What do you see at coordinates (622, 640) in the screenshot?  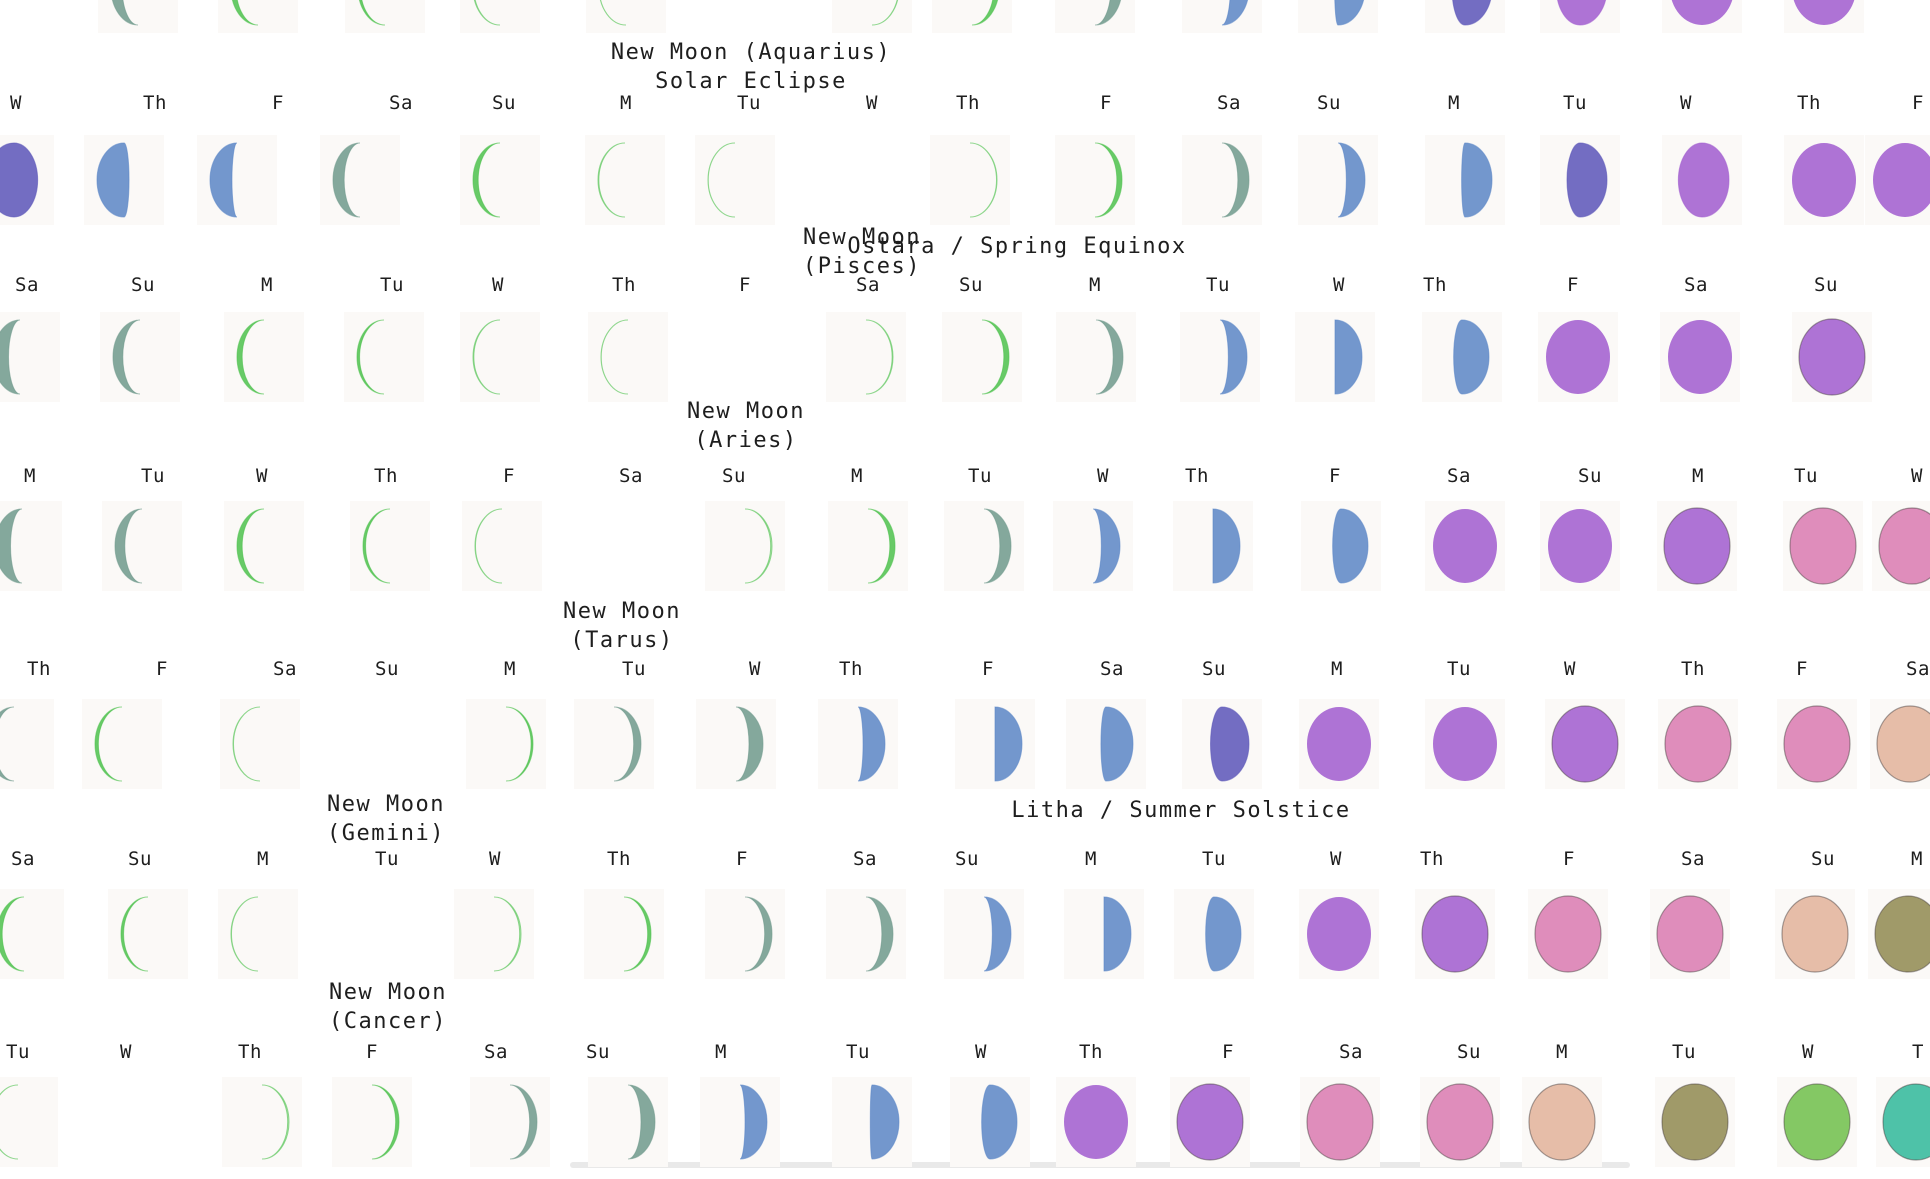 I see `annotation-line: (Tarus)` at bounding box center [622, 640].